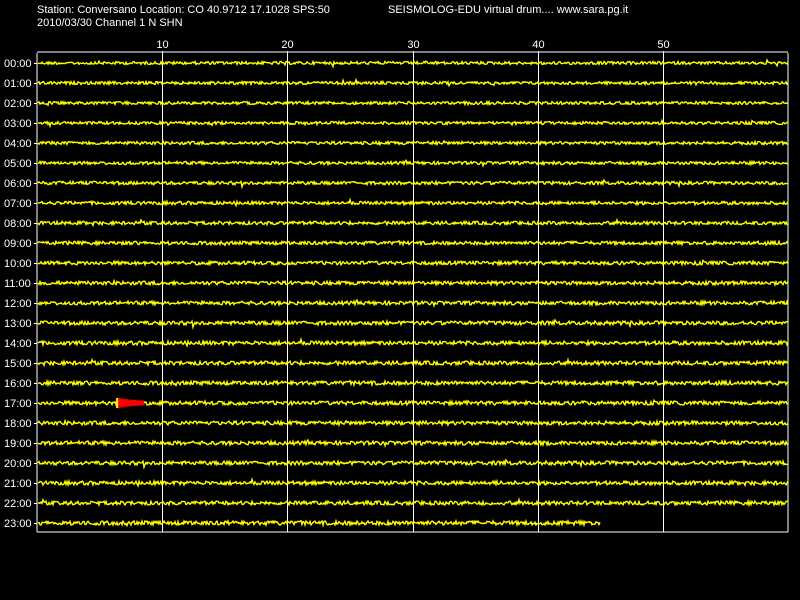 The height and width of the screenshot is (600, 800). What do you see at coordinates (17, 284) in the screenshot?
I see `hour-label-1100: 11:00` at bounding box center [17, 284].